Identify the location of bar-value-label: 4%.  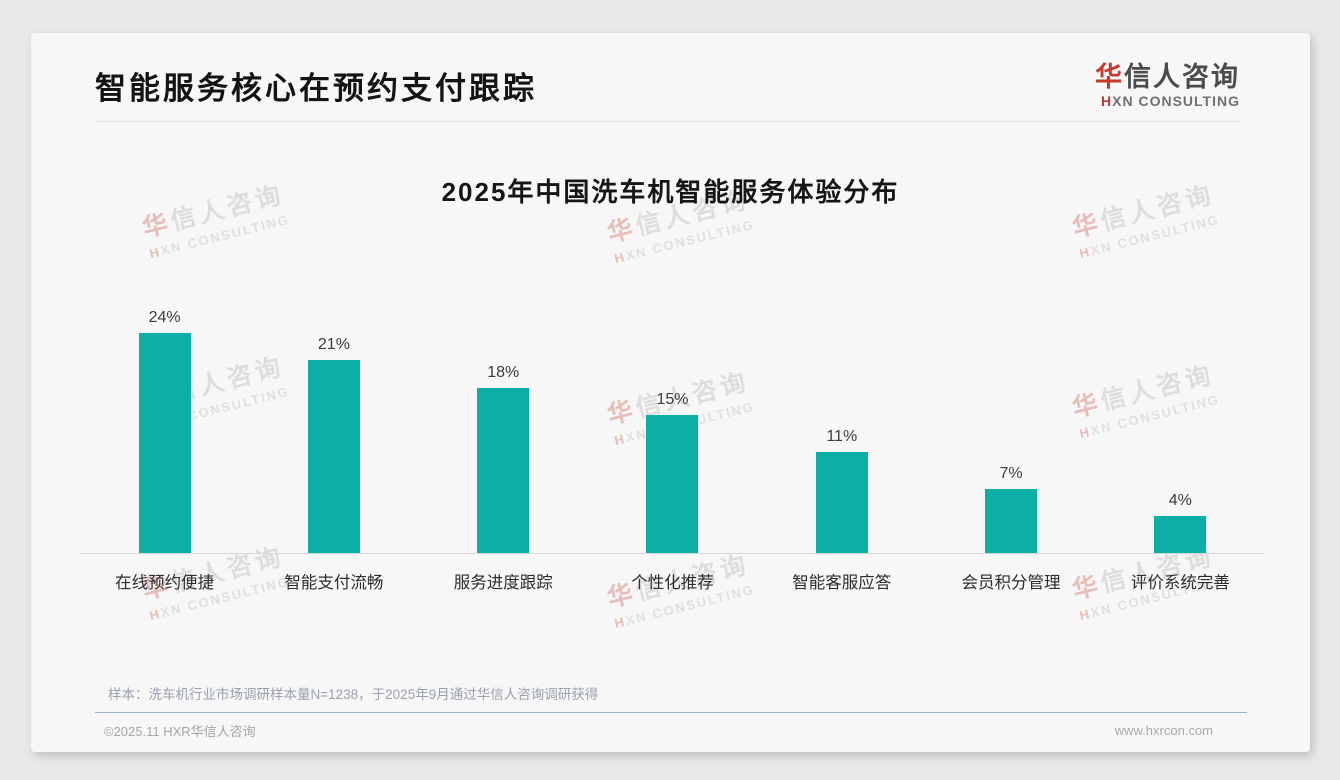
(1180, 501).